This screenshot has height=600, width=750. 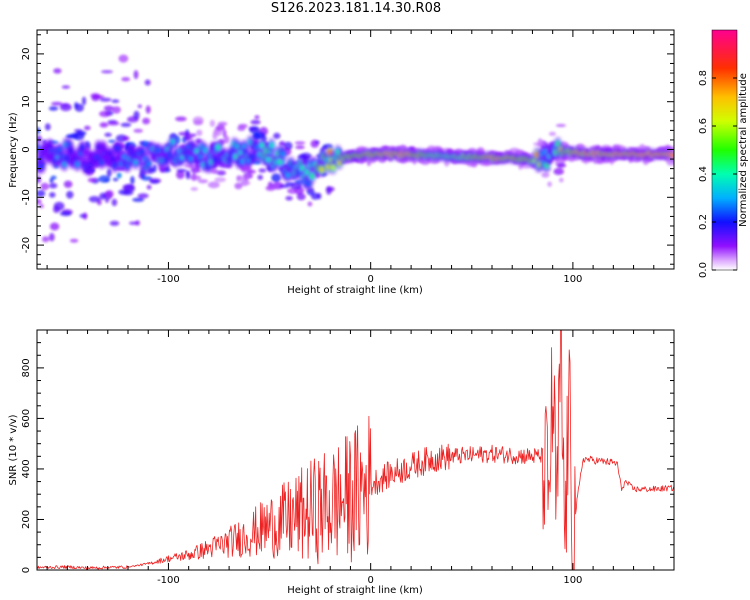 What do you see at coordinates (26, 54) in the screenshot?
I see `y-tick-label: 20` at bounding box center [26, 54].